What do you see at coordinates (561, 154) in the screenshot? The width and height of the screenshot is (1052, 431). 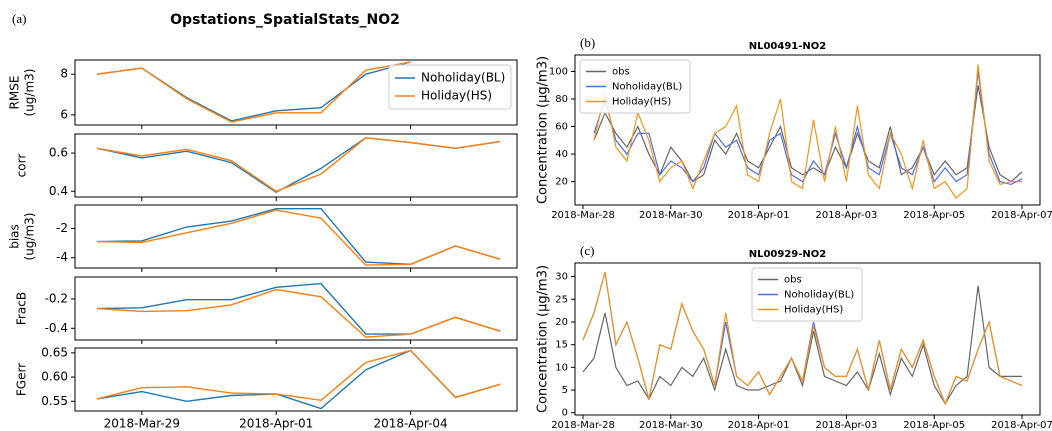 I see `y-tick-label: 40` at bounding box center [561, 154].